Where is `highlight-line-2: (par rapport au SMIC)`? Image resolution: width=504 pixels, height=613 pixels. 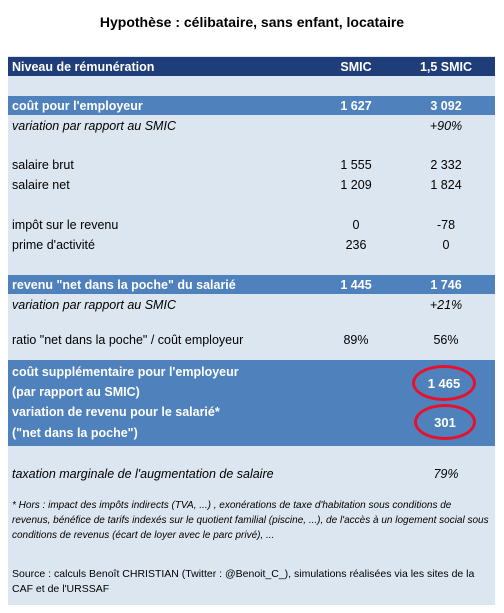
highlight-line-2: (par rapport au SMIC) is located at coordinates (76, 392).